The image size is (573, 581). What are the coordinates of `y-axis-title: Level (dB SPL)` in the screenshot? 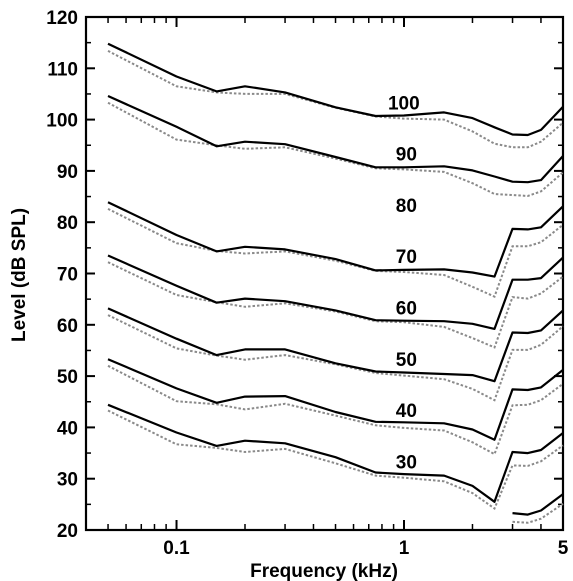 It's located at (19, 275).